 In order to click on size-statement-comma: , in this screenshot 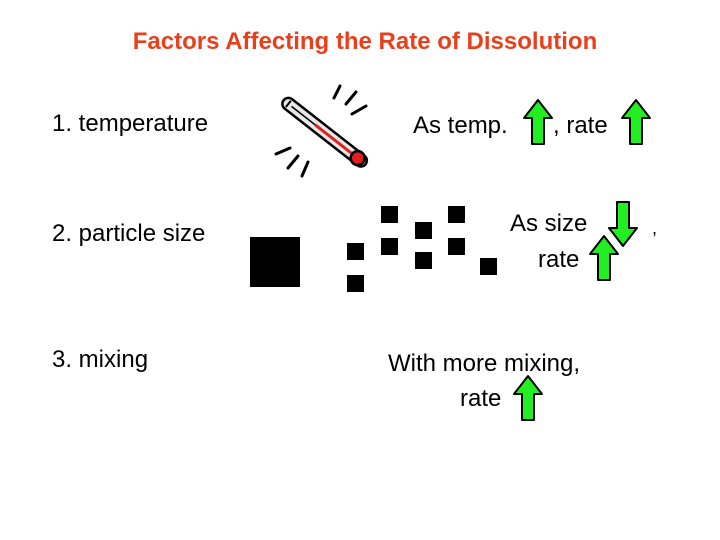, I will do `click(655, 228)`.